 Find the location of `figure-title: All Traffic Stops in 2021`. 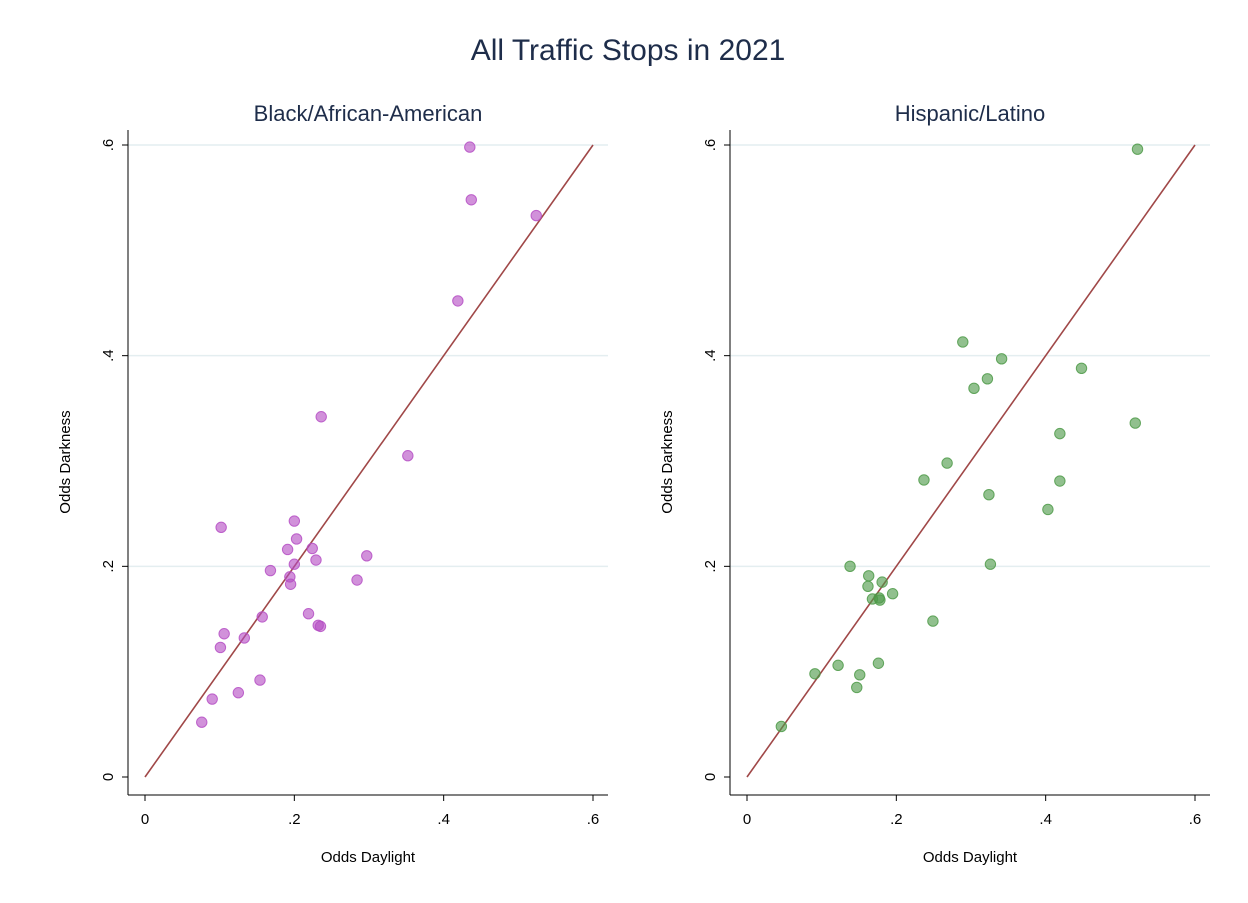

figure-title: All Traffic Stops in 2021 is located at coordinates (628, 50).